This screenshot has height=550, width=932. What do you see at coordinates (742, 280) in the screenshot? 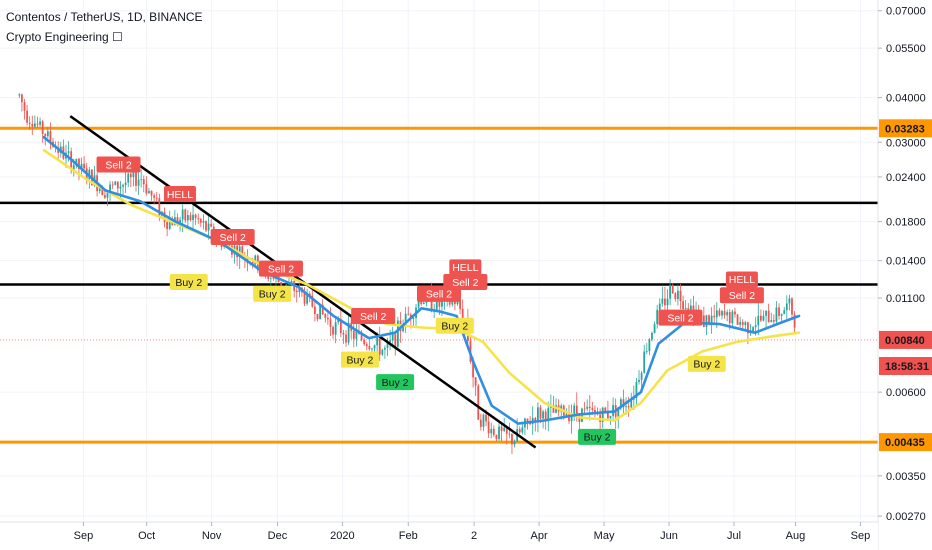
I see `signal-label: HELL` at bounding box center [742, 280].